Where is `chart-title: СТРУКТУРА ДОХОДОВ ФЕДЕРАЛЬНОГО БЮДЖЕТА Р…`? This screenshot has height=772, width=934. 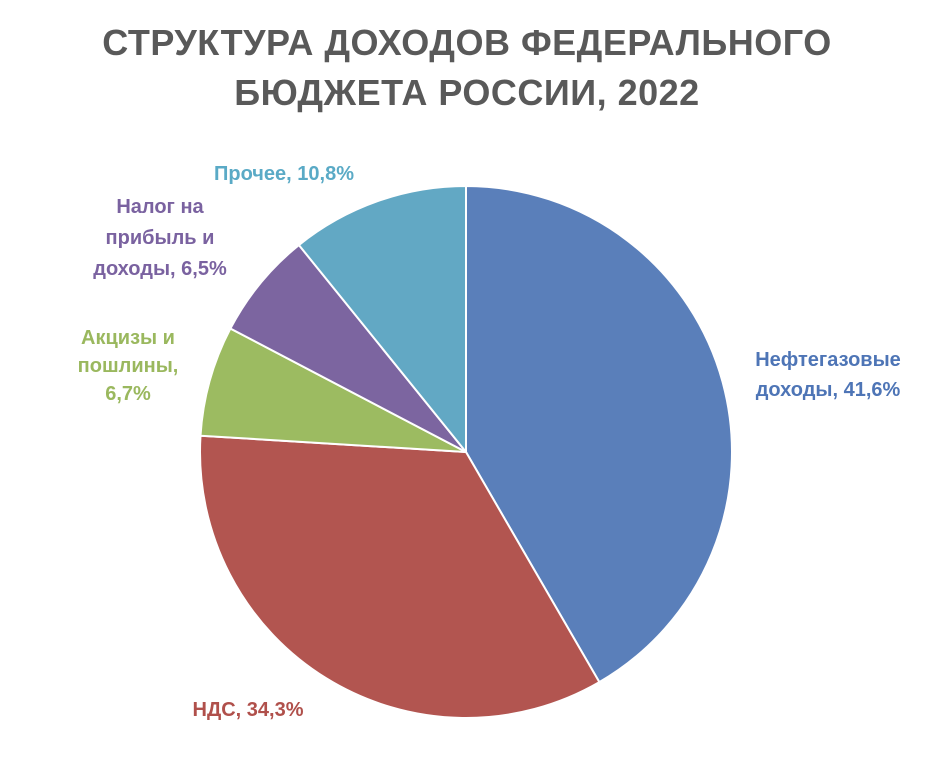 chart-title: СТРУКТУРА ДОХОДОВ ФЕДЕРАЛЬНОГО БЮДЖЕТА Р… is located at coordinates (467, 68).